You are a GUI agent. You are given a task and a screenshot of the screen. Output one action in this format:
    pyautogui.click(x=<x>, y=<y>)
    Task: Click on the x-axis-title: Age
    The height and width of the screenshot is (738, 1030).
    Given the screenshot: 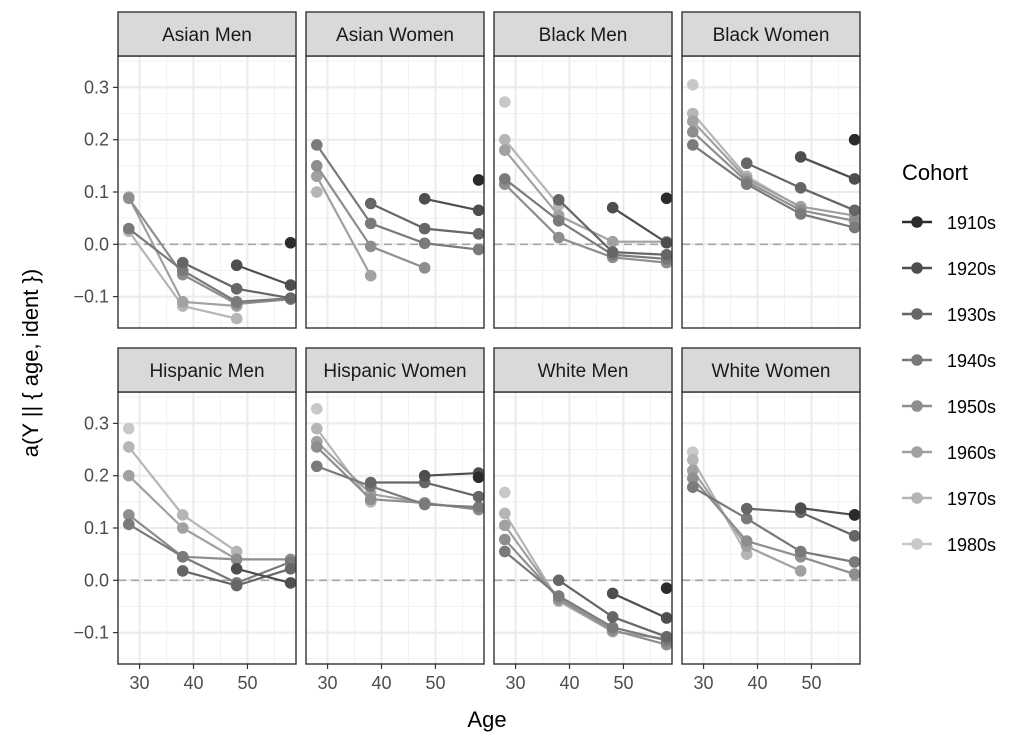 What is the action you would take?
    pyautogui.click(x=486, y=719)
    